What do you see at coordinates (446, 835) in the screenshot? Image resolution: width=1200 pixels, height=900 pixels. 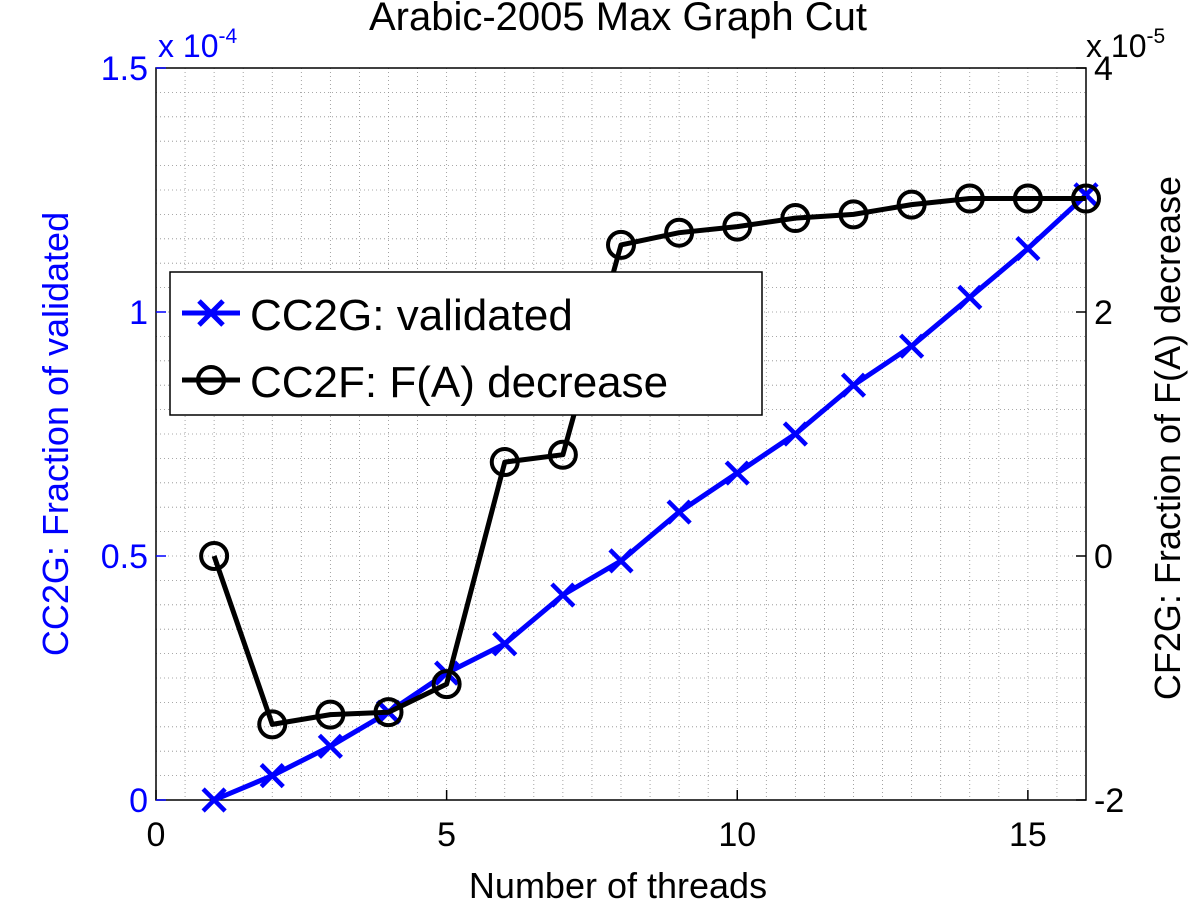 I see `x-tick-label: 5` at bounding box center [446, 835].